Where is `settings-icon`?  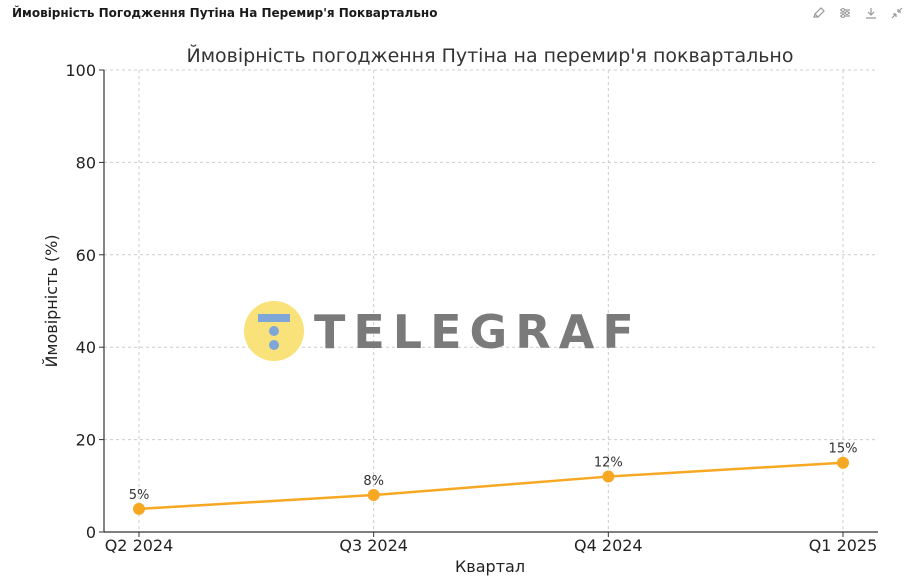 settings-icon is located at coordinates (845, 13).